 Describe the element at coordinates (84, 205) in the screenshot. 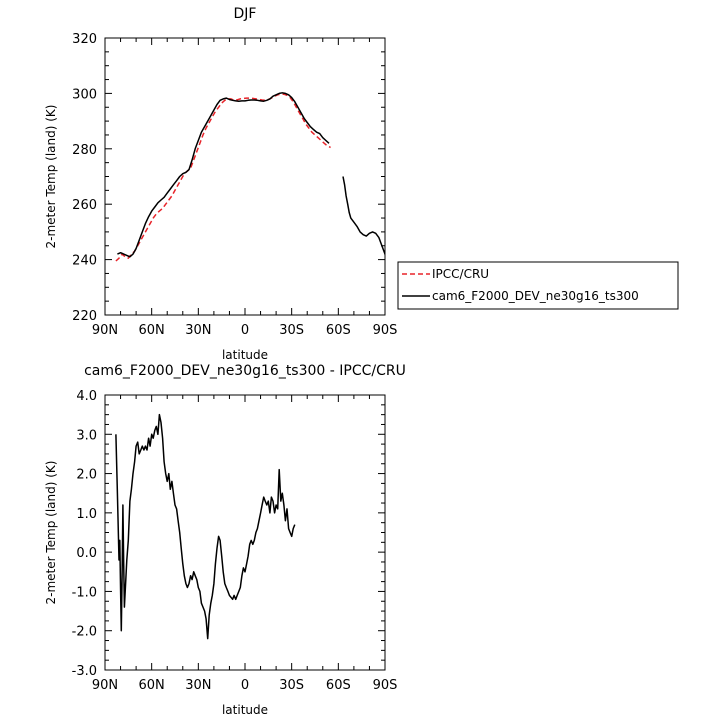

I see `y-tick-label: 260` at that location.